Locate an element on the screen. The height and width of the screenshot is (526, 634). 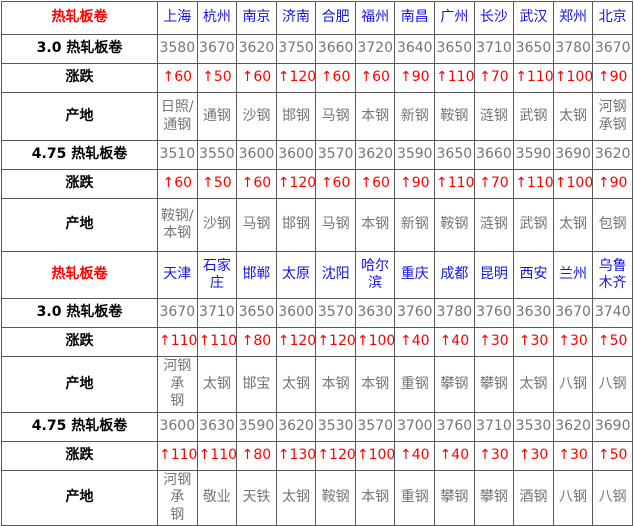
origin-cell: 涟钢 is located at coordinates (494, 116).